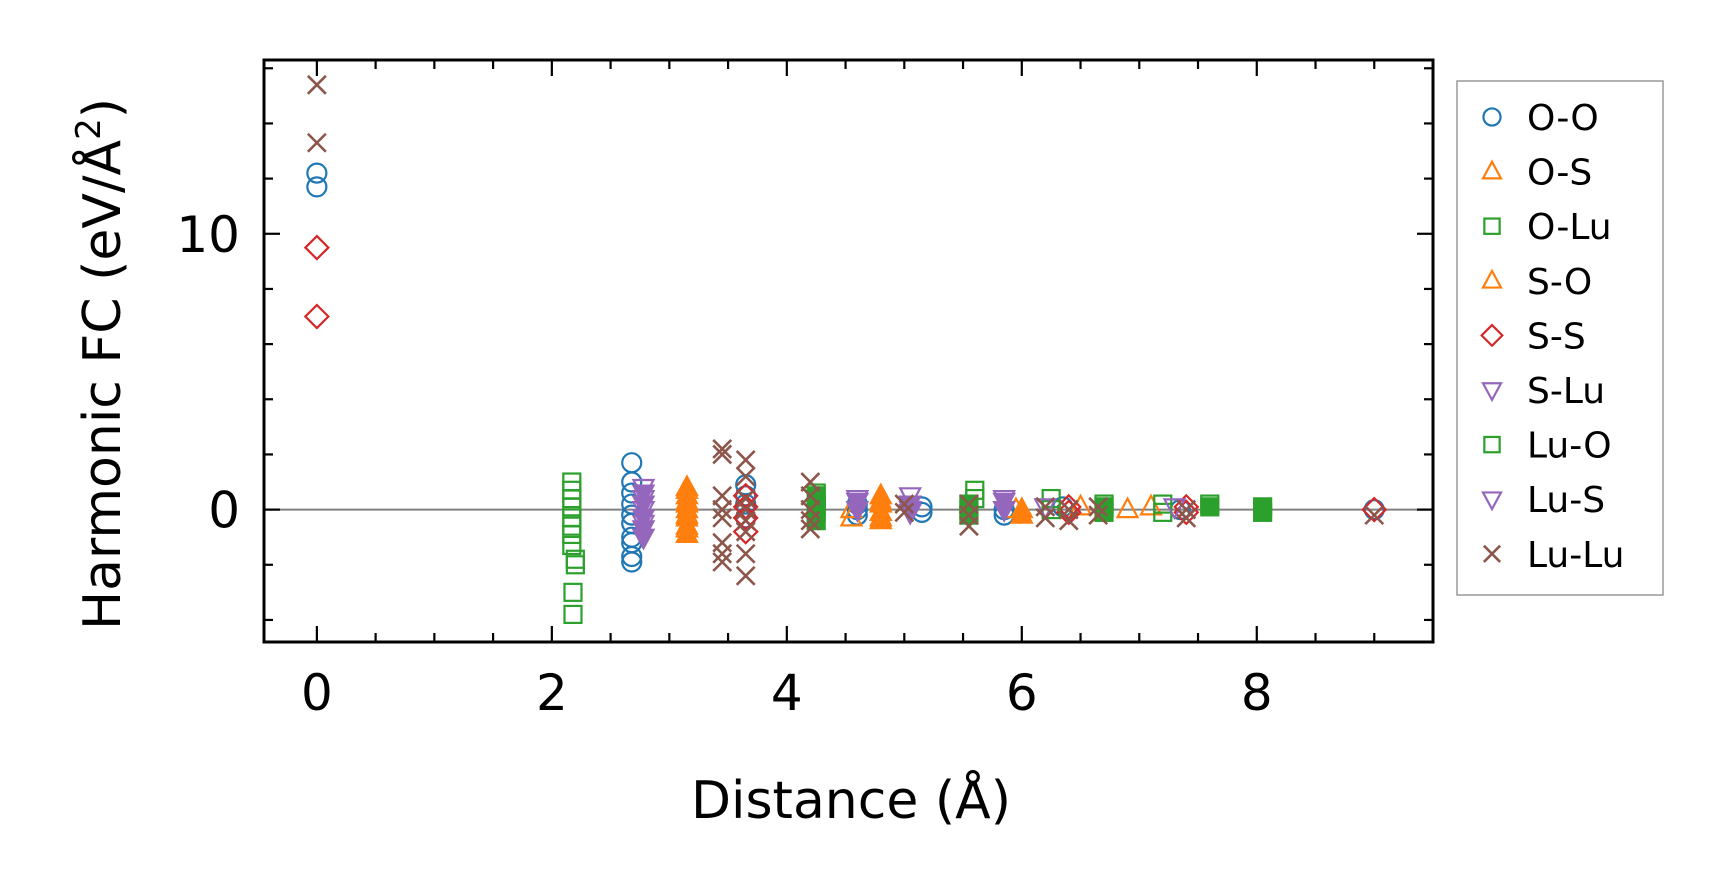 Image resolution: width=1710 pixels, height=883 pixels. What do you see at coordinates (317, 693) in the screenshot?
I see `x-tick-label: 0` at bounding box center [317, 693].